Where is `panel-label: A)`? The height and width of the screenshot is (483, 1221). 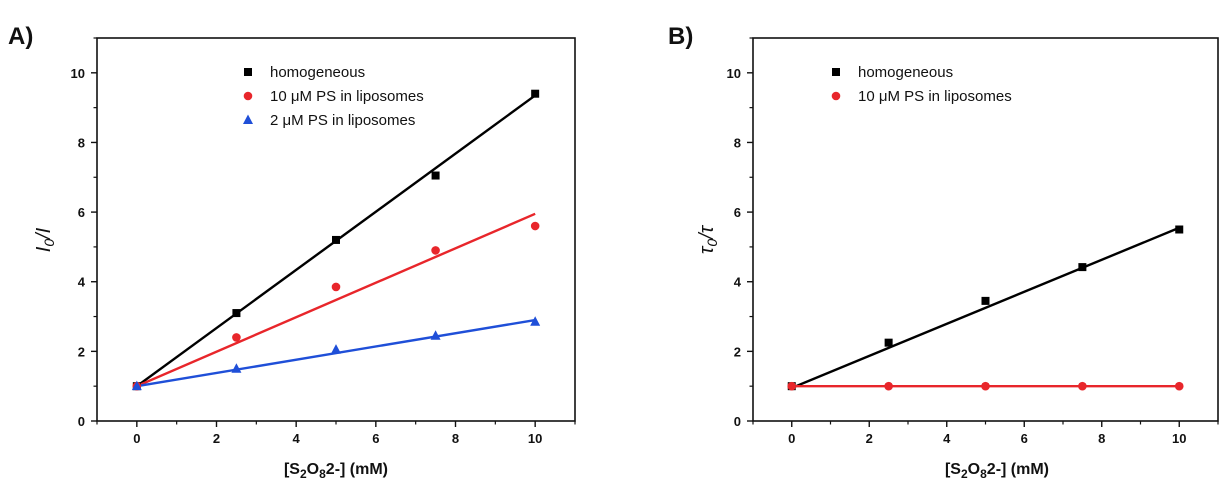
panel-label: A) is located at coordinates (20, 36).